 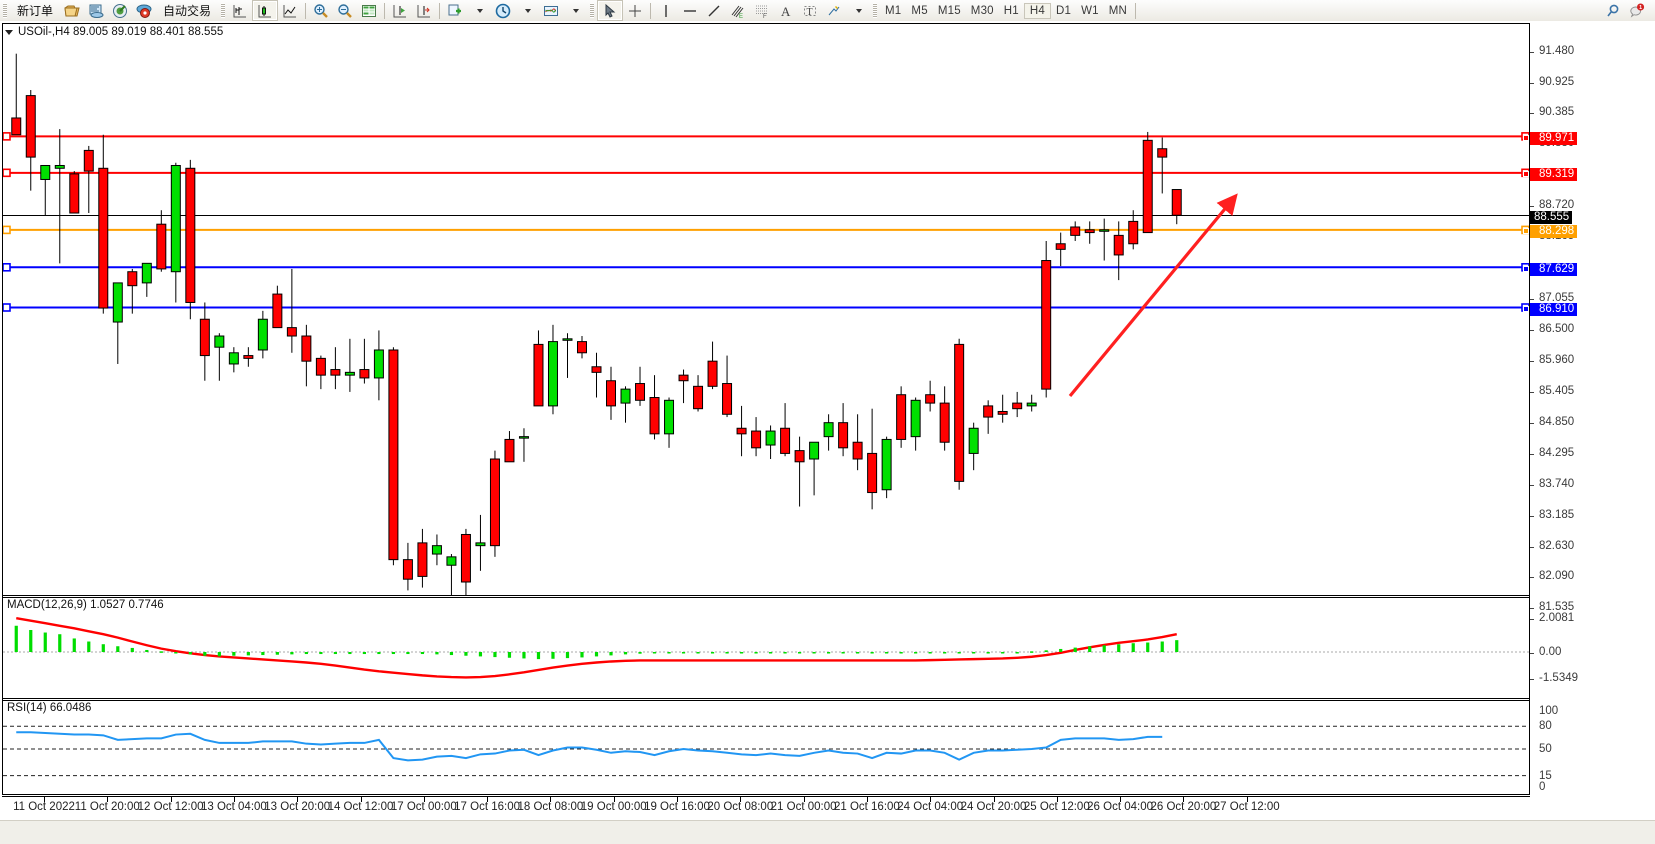 What do you see at coordinates (321, 10) in the screenshot?
I see `zoom-in-icon` at bounding box center [321, 10].